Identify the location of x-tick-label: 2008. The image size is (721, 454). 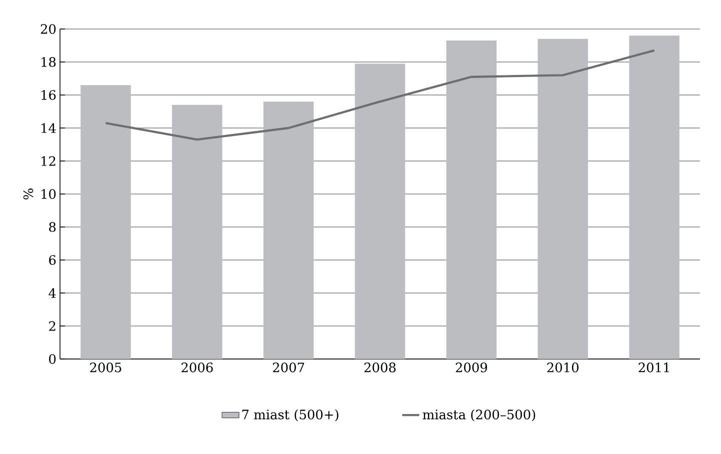
(380, 367).